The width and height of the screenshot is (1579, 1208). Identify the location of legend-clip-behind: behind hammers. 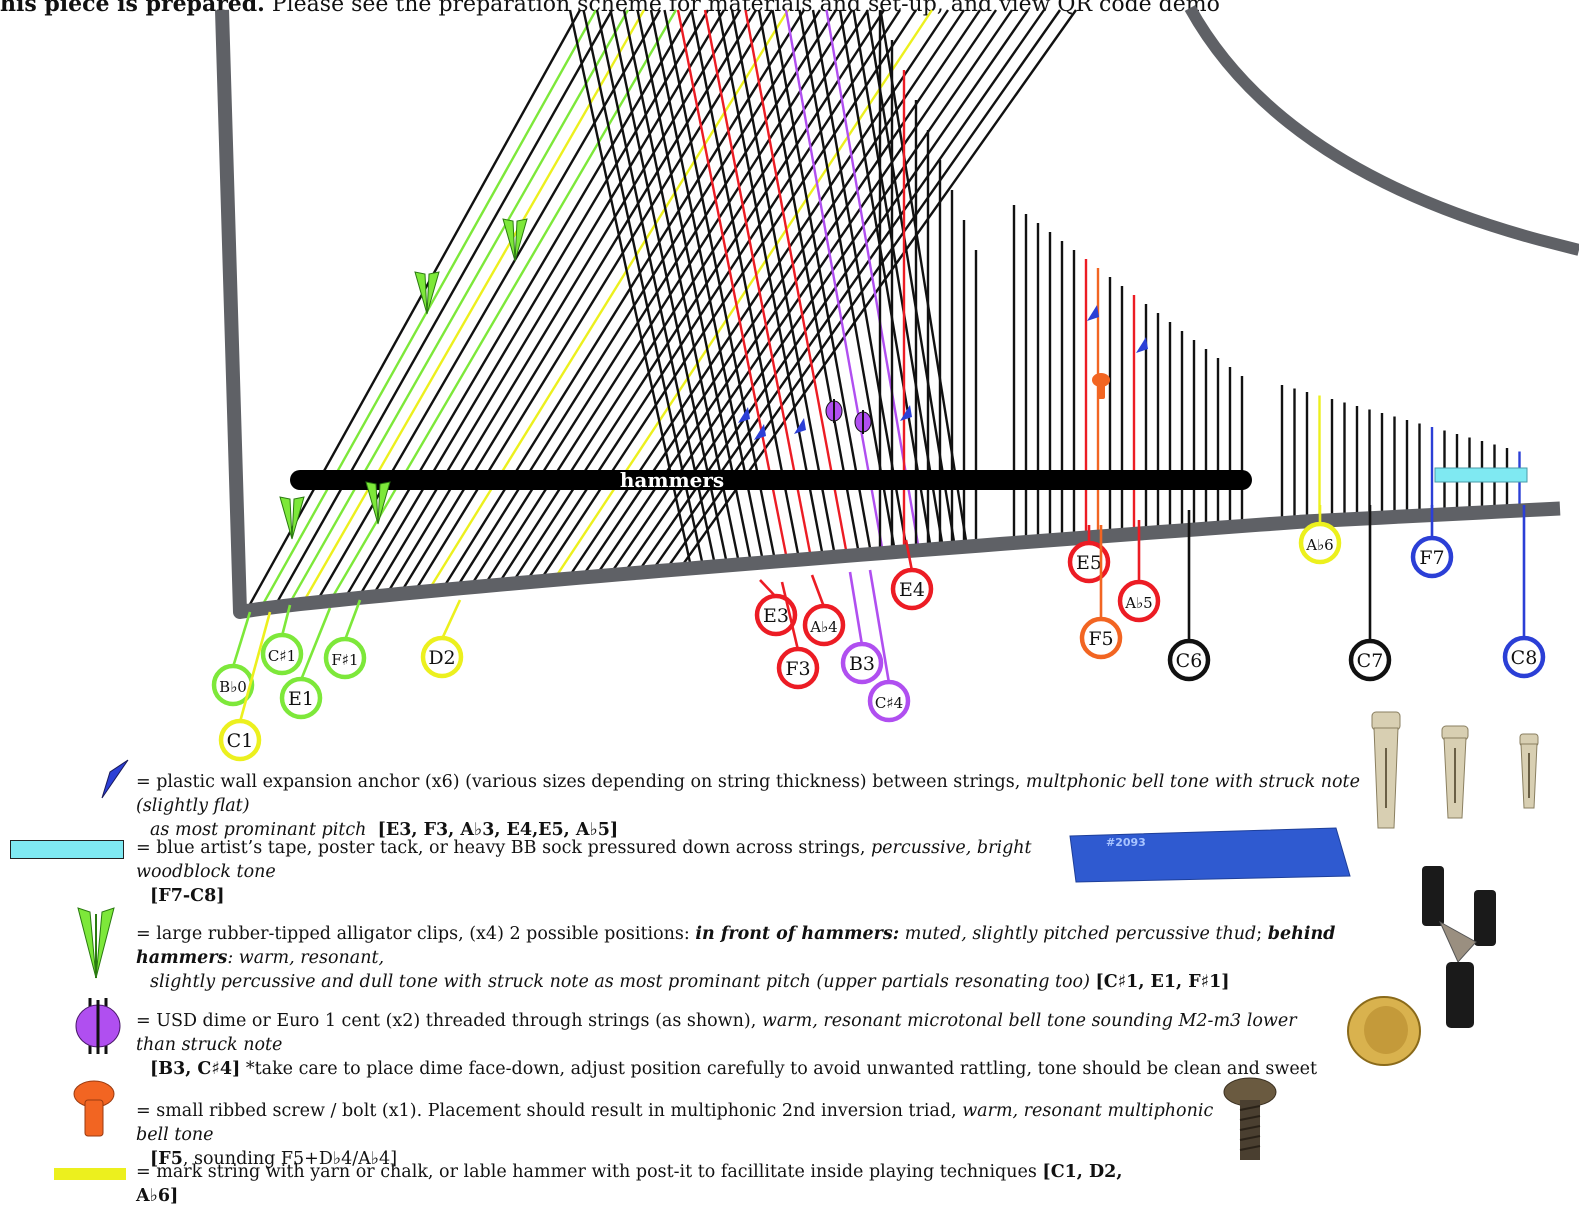
(736, 946).